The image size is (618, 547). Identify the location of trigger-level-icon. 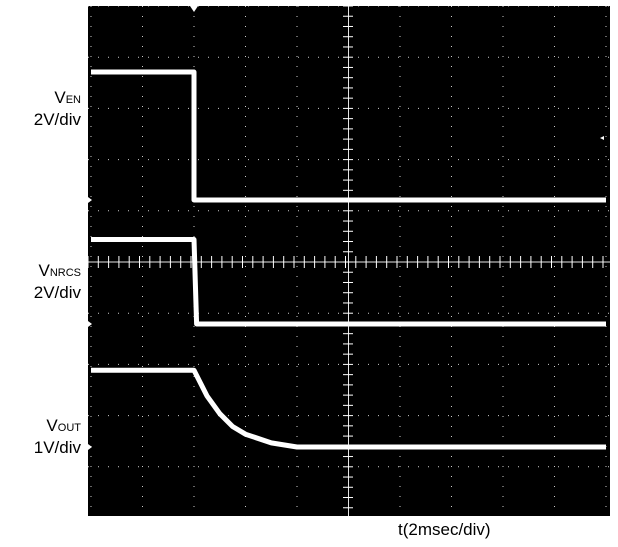
(602, 138).